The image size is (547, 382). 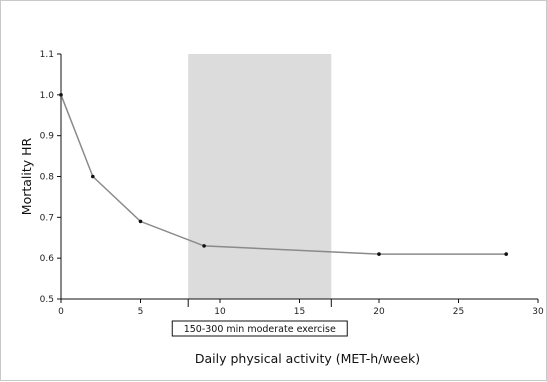 What do you see at coordinates (141, 312) in the screenshot?
I see `x-tick-label: 5` at bounding box center [141, 312].